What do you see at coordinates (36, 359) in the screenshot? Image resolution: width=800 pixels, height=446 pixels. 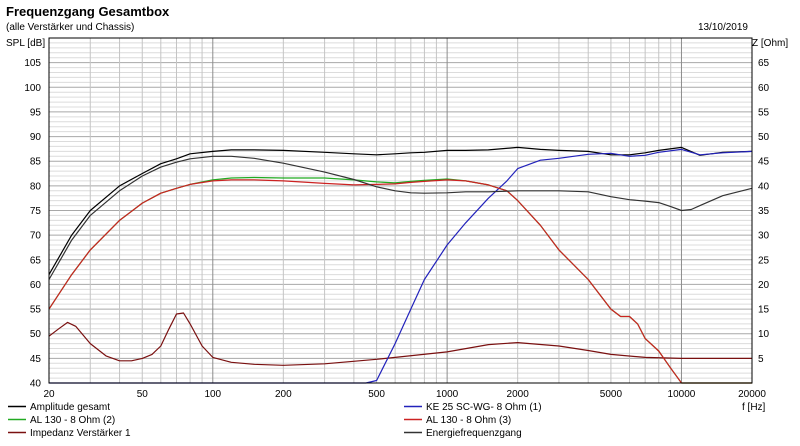 I see `y-tick-label: 45` at bounding box center [36, 359].